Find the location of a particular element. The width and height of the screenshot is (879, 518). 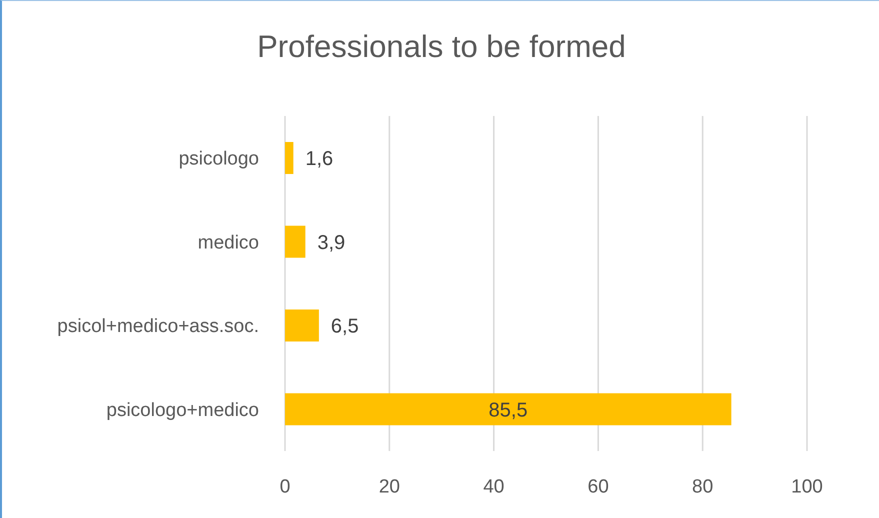

y-tick-label: medico is located at coordinates (228, 243).